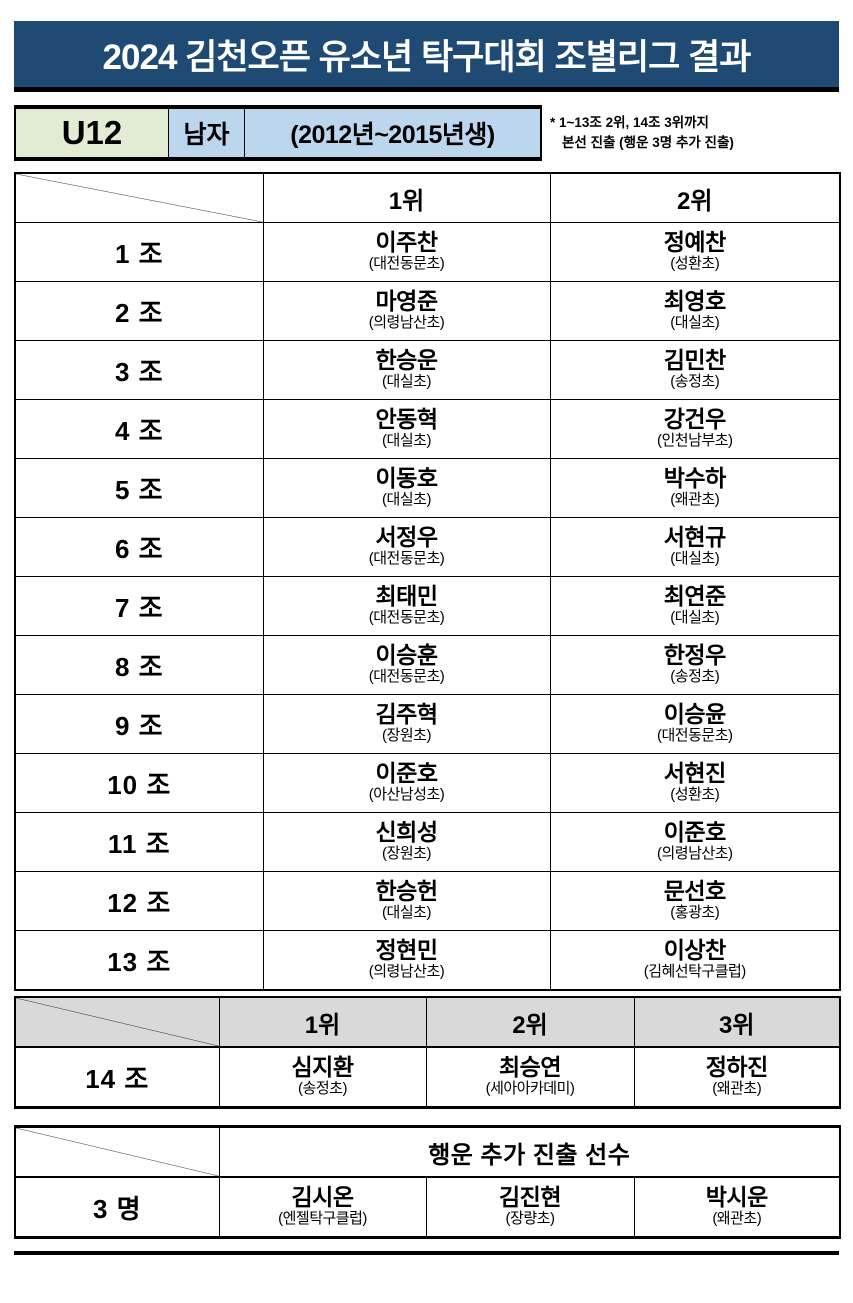 This screenshot has height=1303, width=853. Describe the element at coordinates (117, 1207) in the screenshot. I see `lucky-count-label: 3 명` at that location.